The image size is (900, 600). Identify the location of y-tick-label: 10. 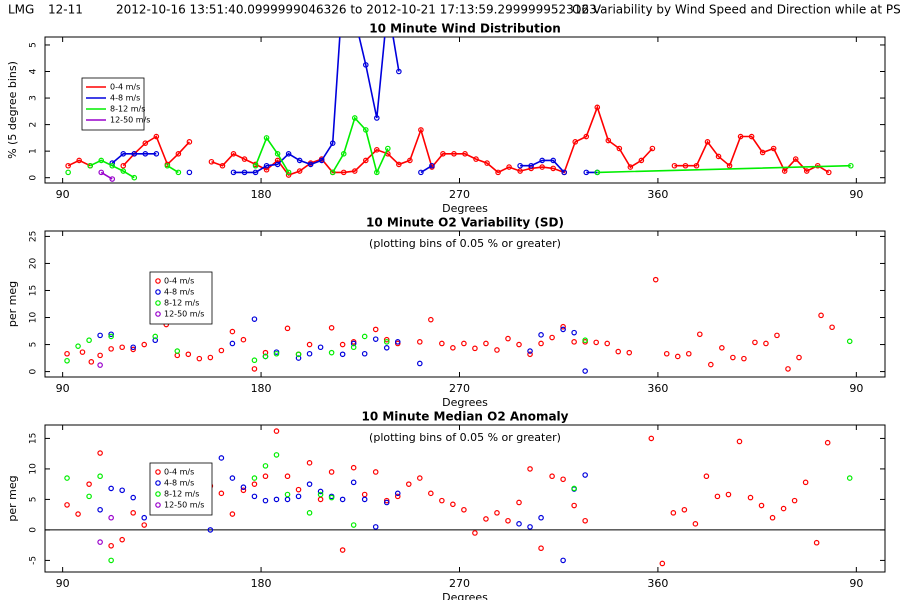
(34, 318).